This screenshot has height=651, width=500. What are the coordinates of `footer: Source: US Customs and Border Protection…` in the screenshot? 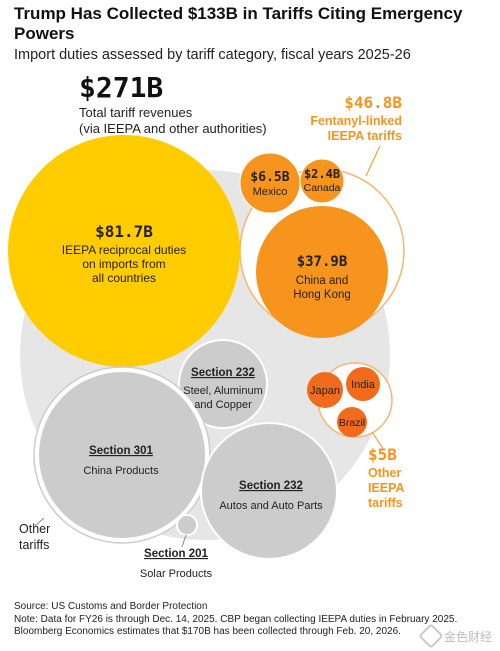 It's located at (254, 620).